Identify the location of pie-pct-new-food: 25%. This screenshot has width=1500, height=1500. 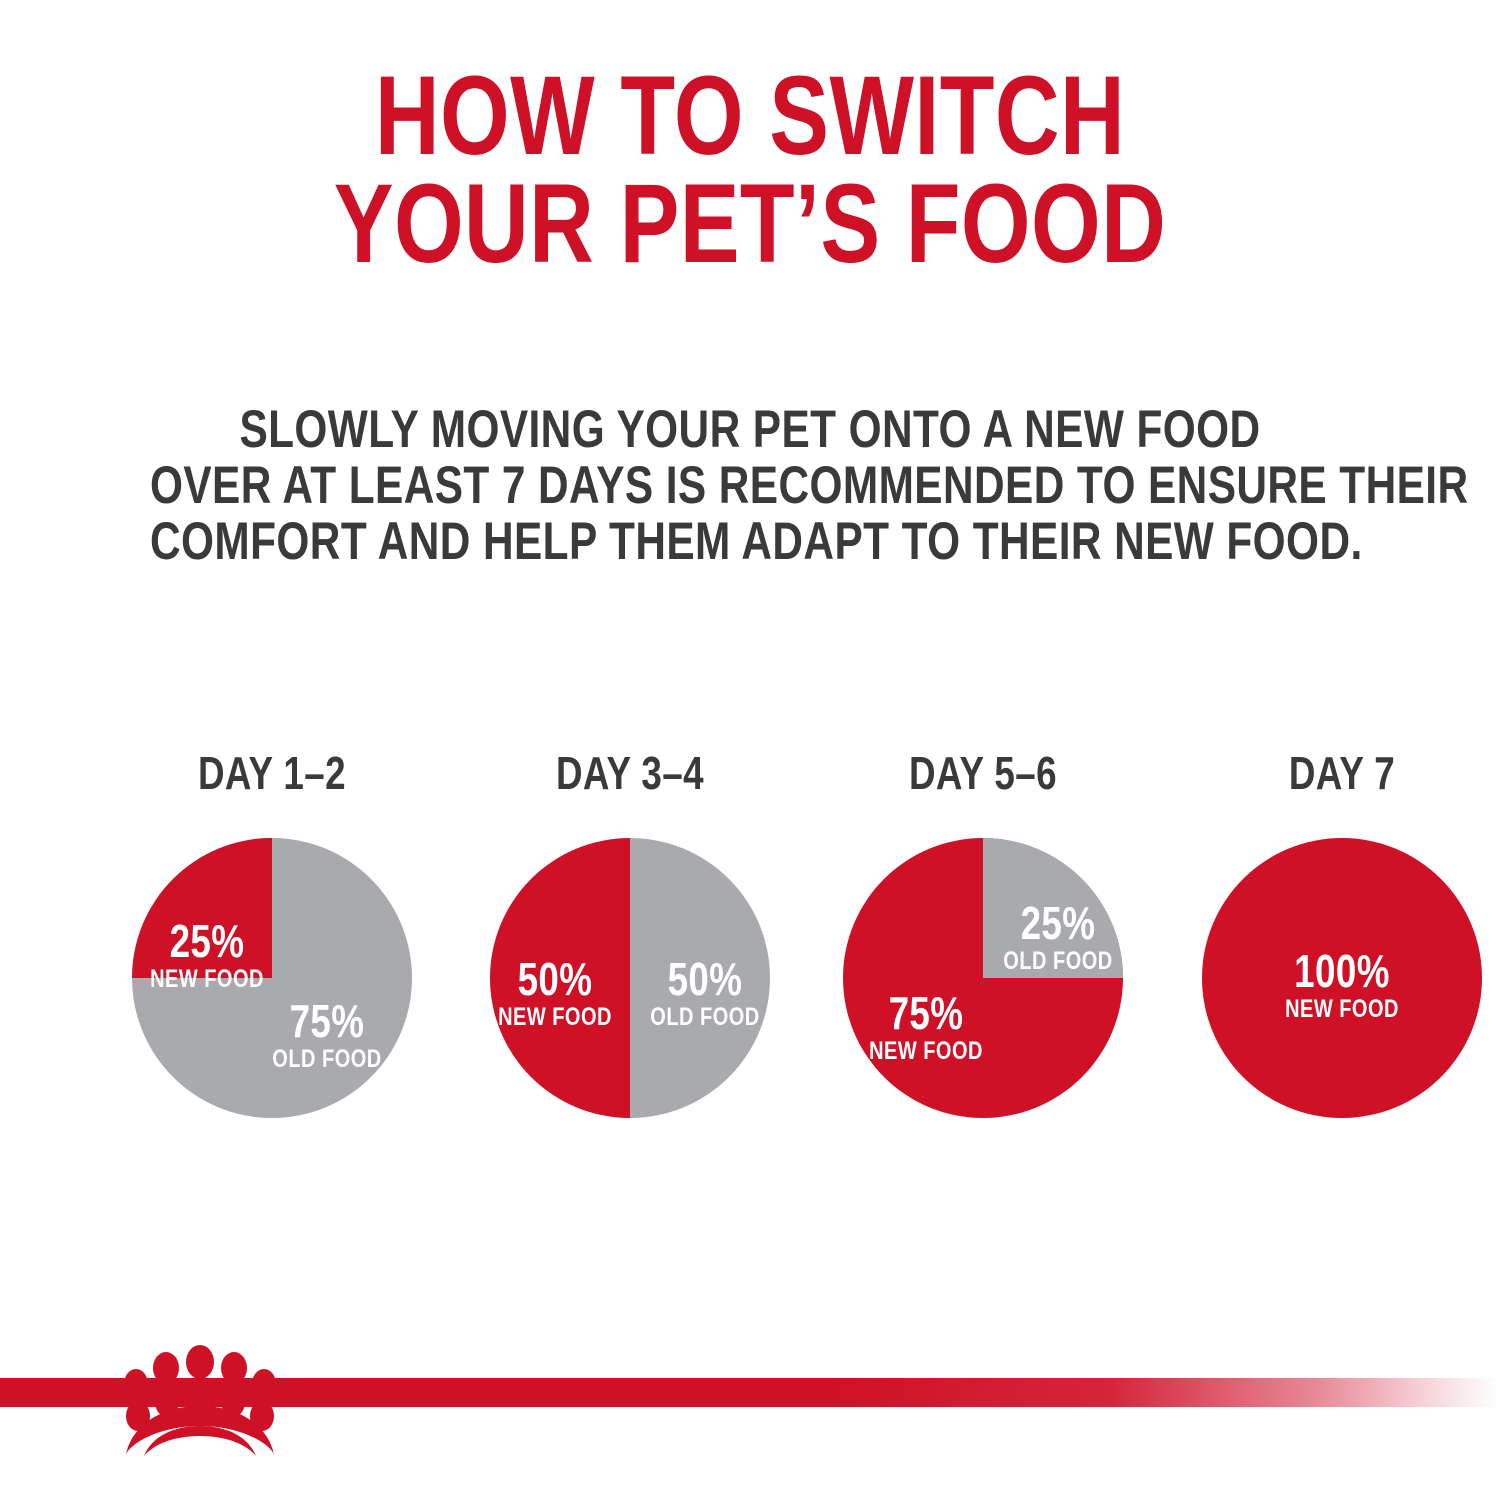
(207, 941).